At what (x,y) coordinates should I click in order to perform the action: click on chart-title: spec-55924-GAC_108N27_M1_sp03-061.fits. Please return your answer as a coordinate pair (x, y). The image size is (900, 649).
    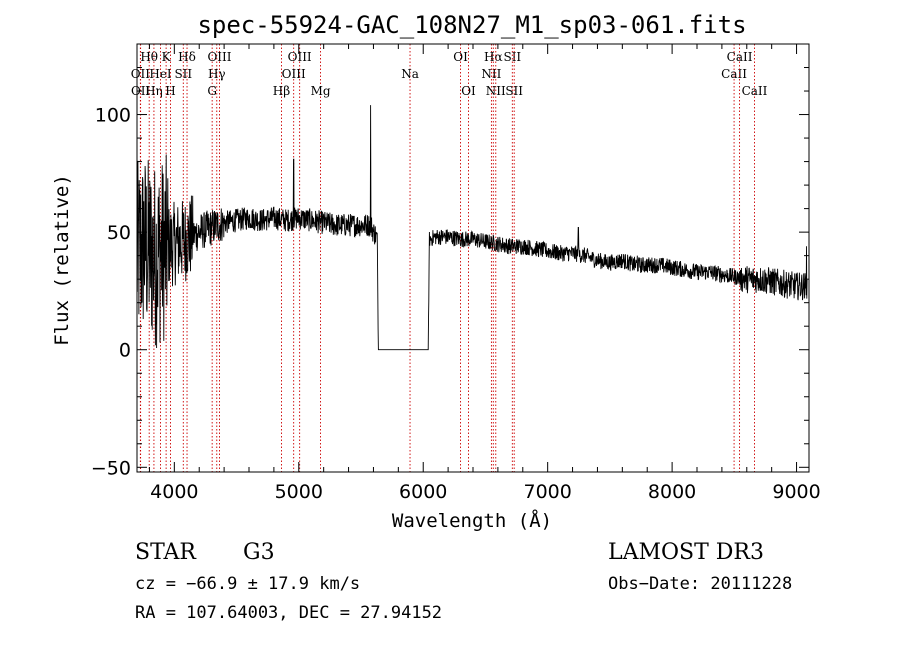
    Looking at the image, I should click on (471, 25).